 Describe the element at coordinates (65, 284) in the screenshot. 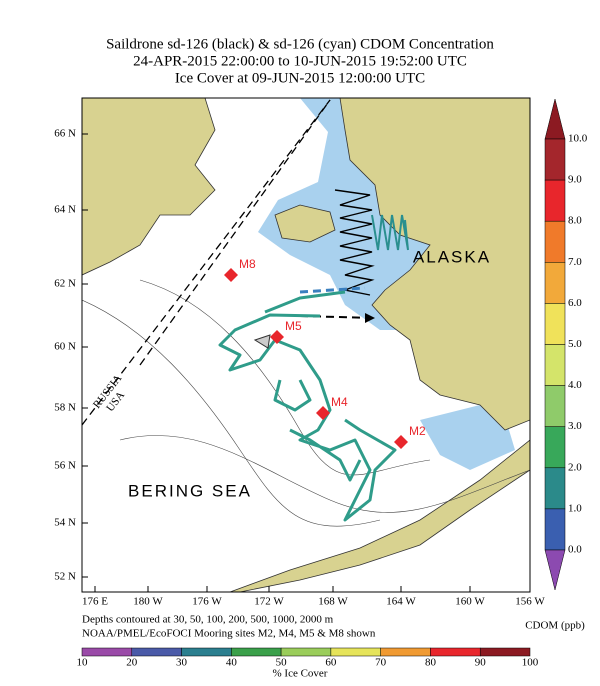

I see `lat-label: 62 N` at that location.